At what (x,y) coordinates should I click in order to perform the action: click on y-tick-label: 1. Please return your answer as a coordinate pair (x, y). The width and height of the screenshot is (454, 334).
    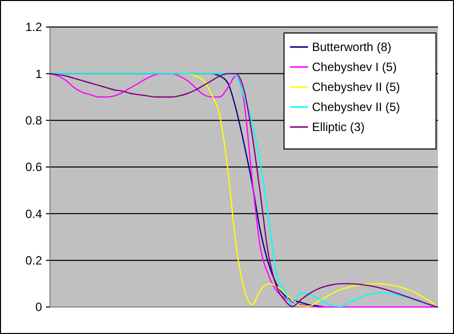
    Looking at the image, I should click on (38, 73).